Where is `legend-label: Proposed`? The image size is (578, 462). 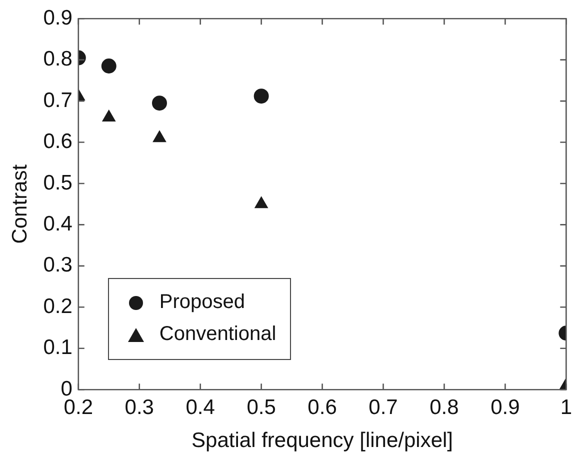 legend-label: Proposed is located at coordinates (202, 302).